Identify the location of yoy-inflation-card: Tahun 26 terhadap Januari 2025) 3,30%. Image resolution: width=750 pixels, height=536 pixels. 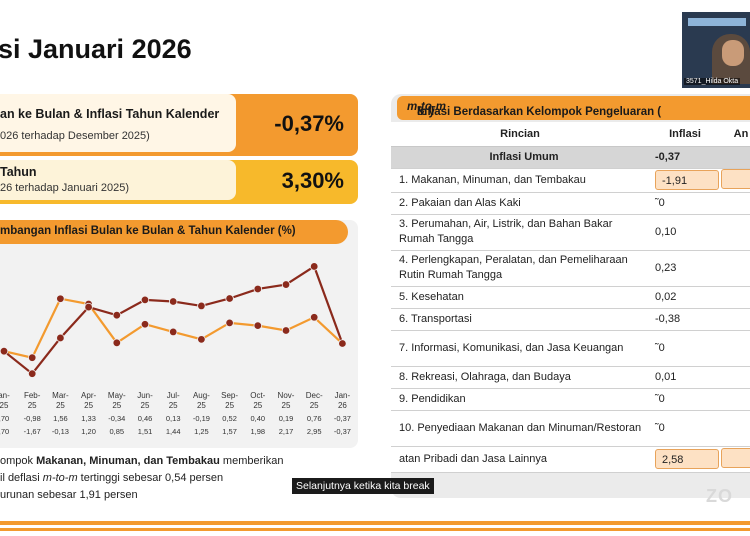
(179, 182).